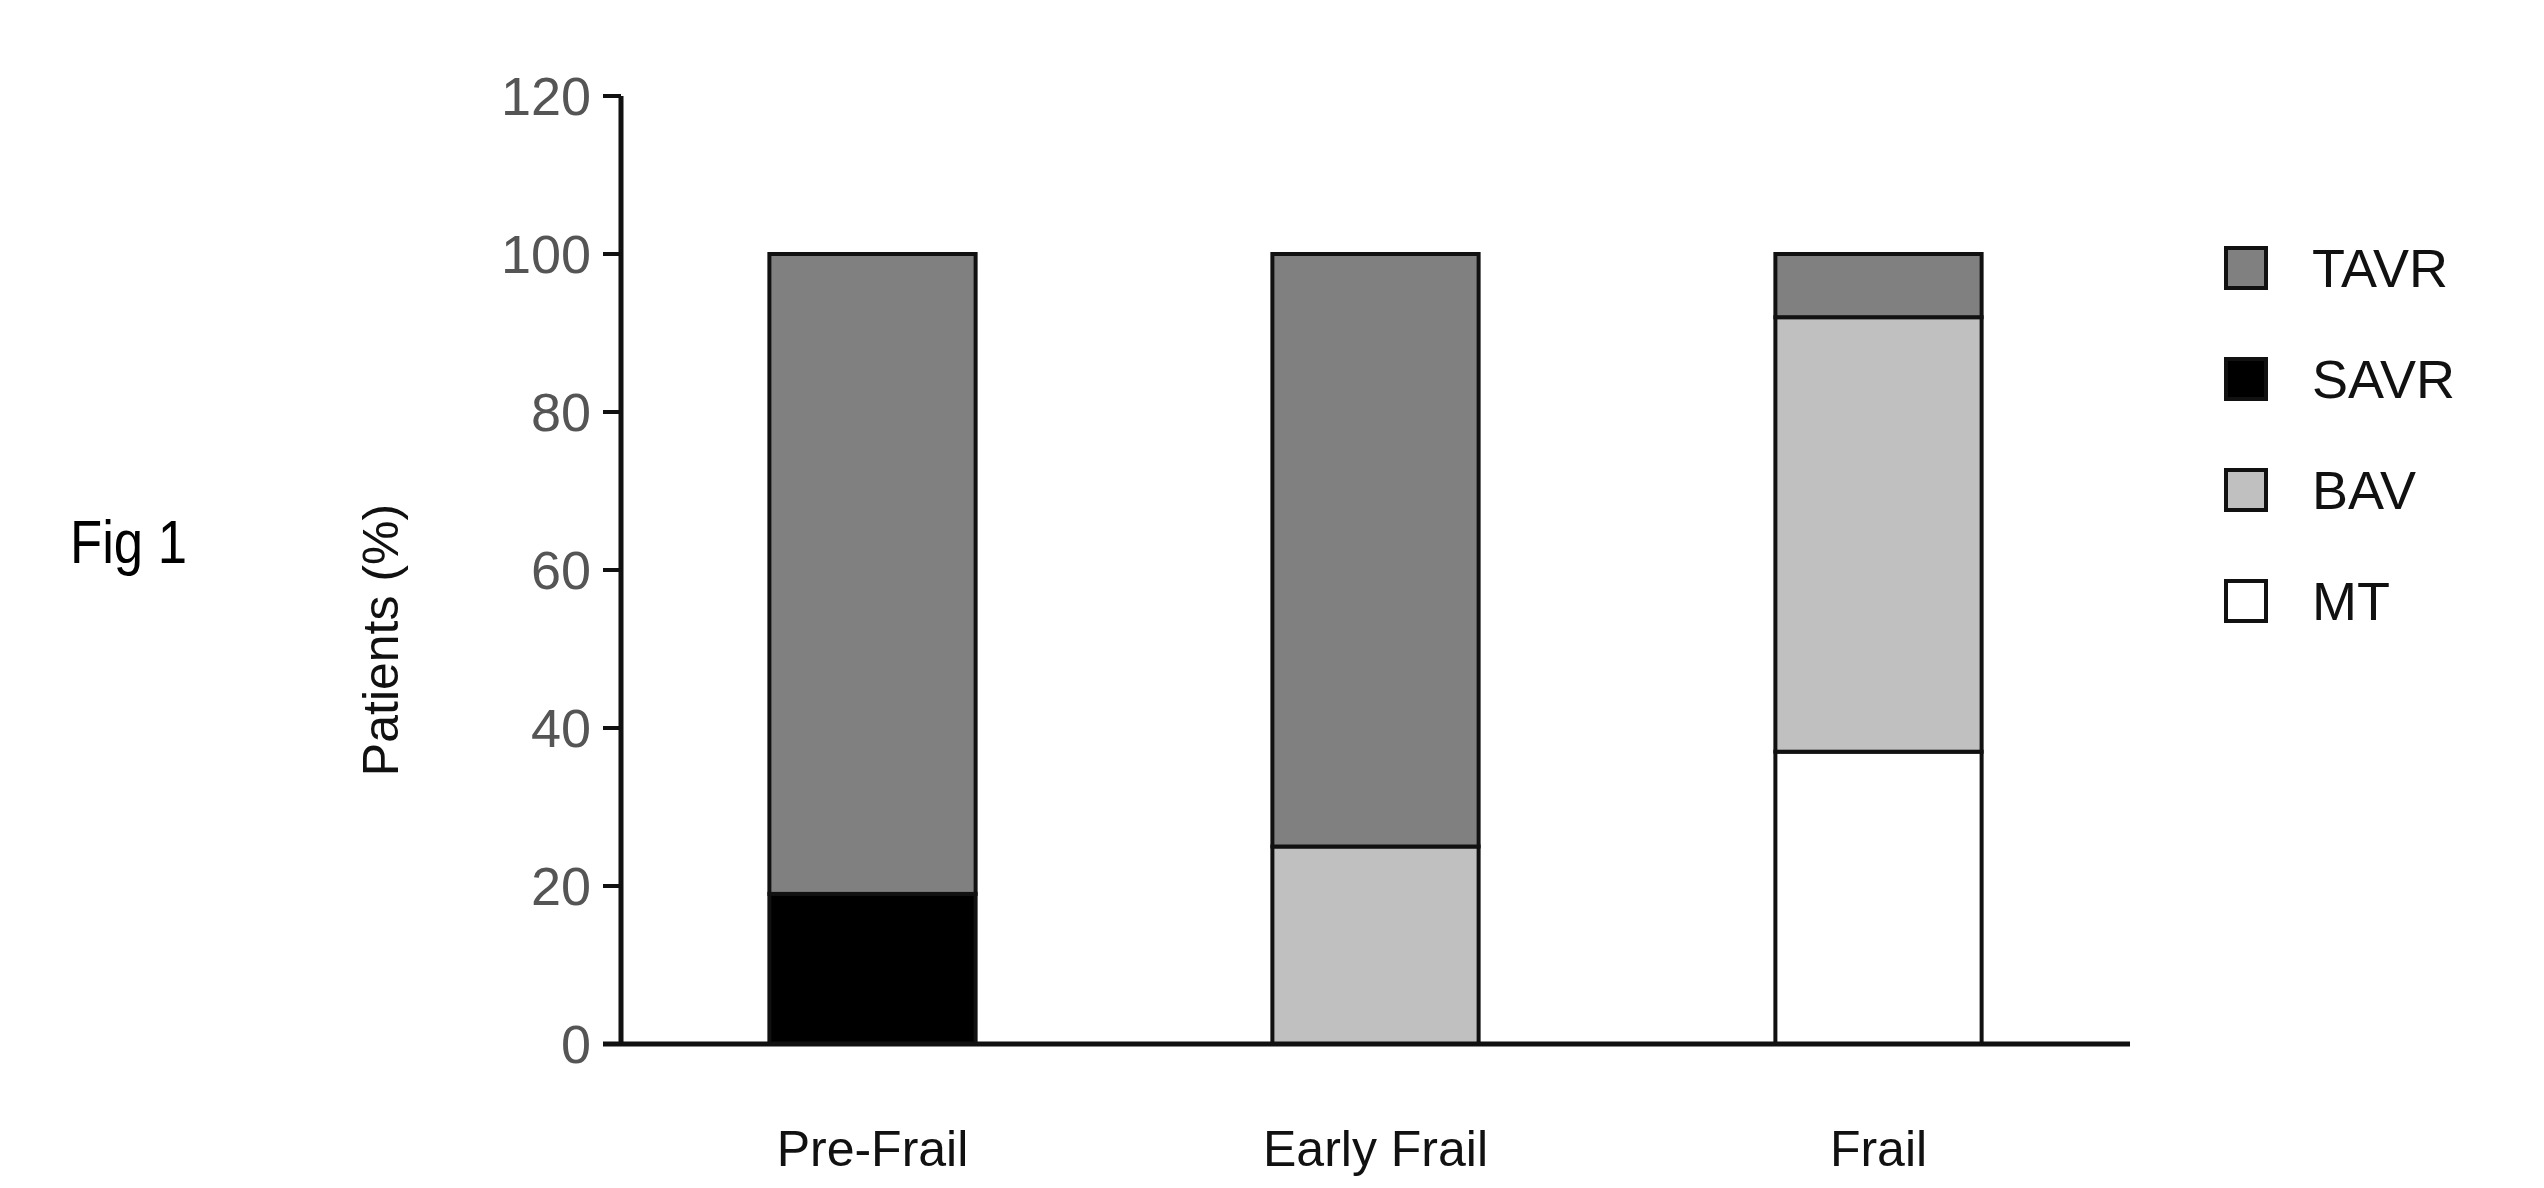 The image size is (2544, 1188). Describe the element at coordinates (872, 1149) in the screenshot. I see `x-tick-label: Pre-Frail` at that location.